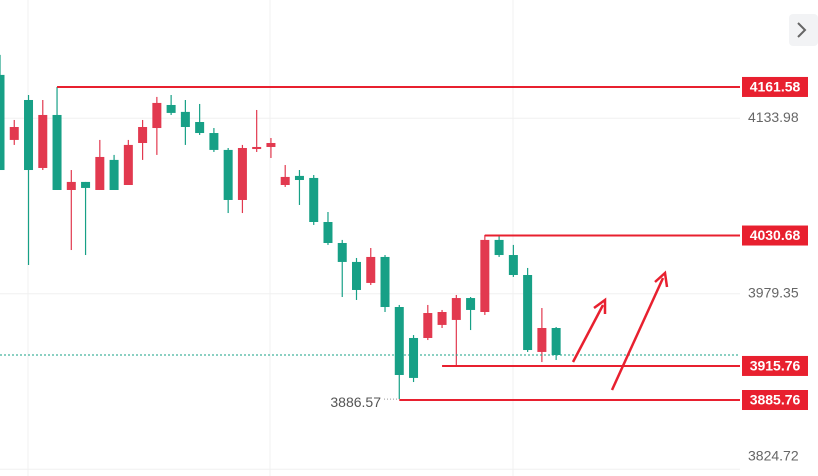 The image size is (818, 476). What do you see at coordinates (355, 402) in the screenshot?
I see `low-annotation: 3886.57` at bounding box center [355, 402].